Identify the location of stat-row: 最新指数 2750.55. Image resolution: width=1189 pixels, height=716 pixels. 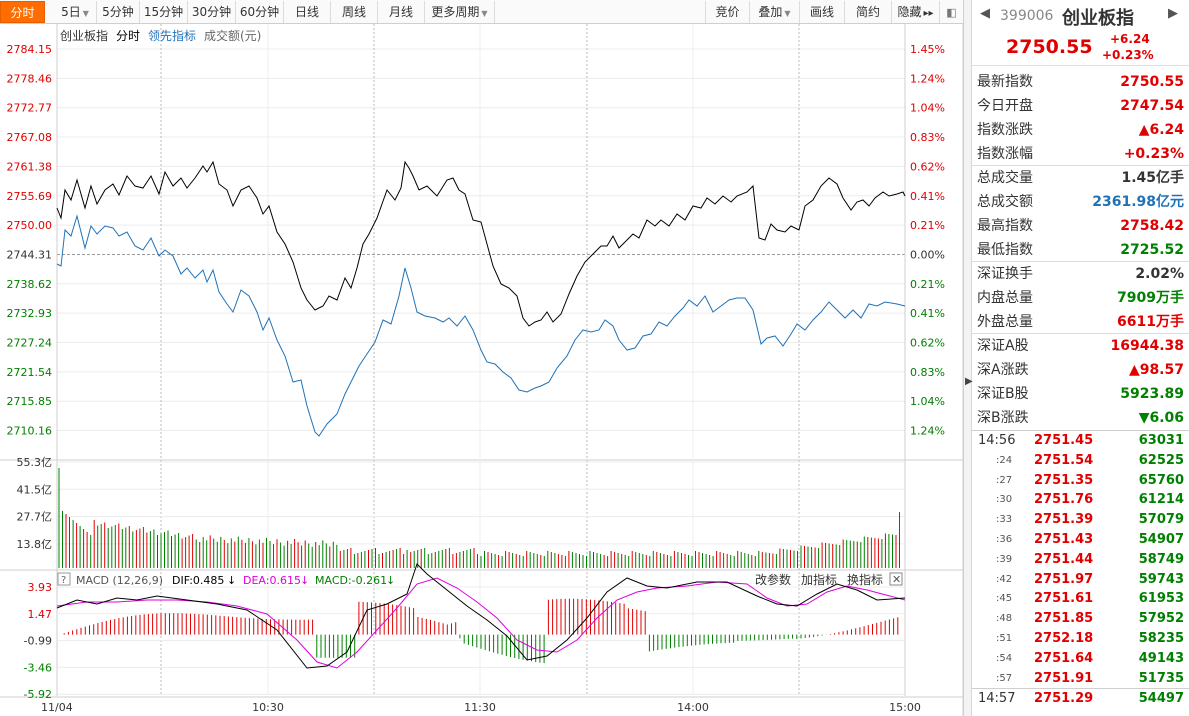
(1080, 82).